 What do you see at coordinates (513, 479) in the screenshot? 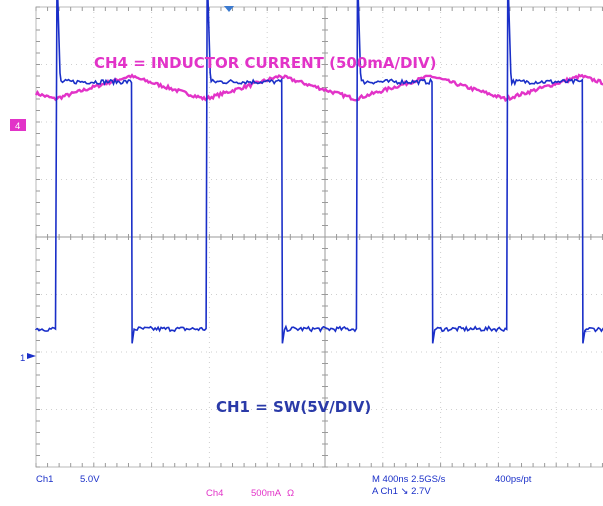
I see `status-record-length: 400ps/pt` at bounding box center [513, 479].